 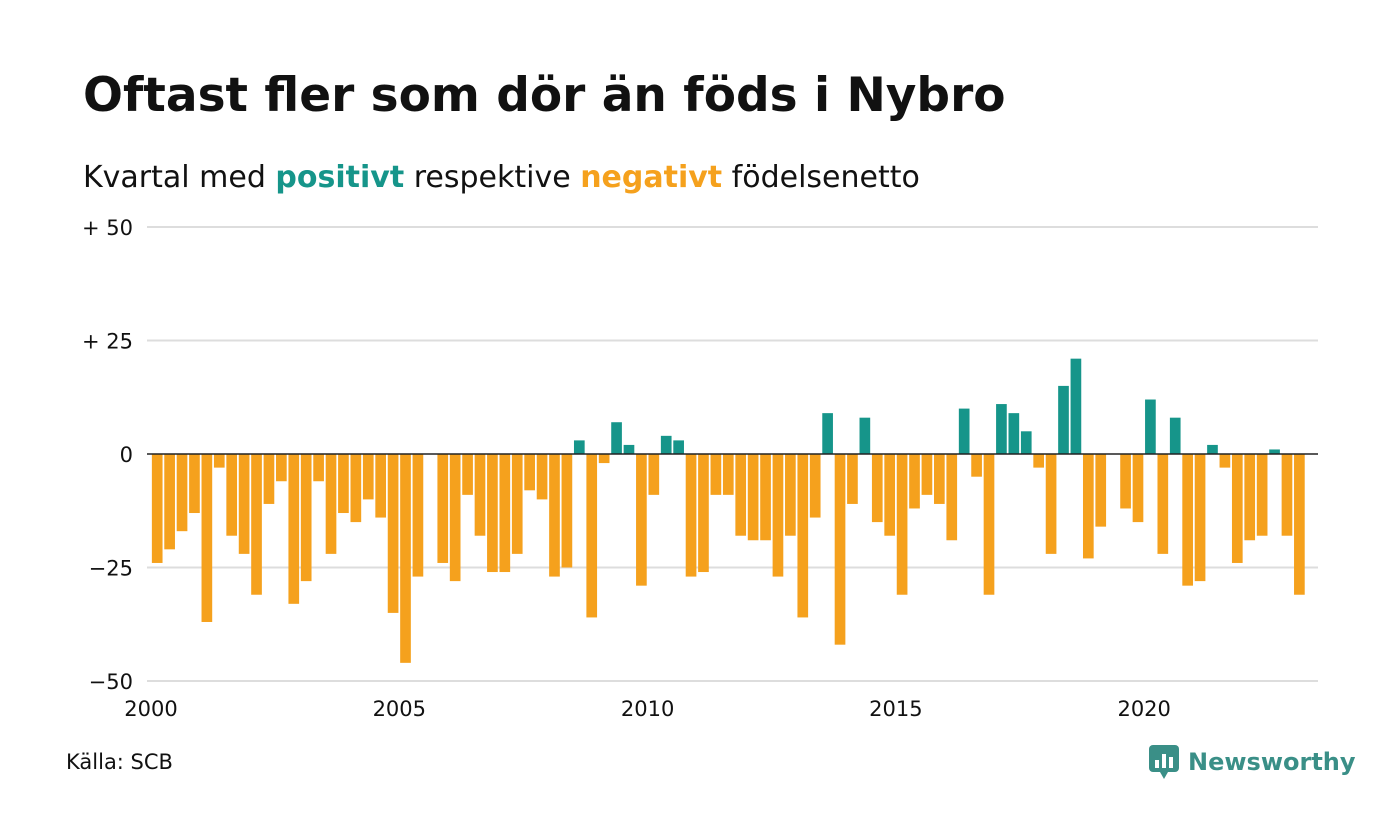 I want to click on y-tick-label: 0, so click(x=126, y=455).